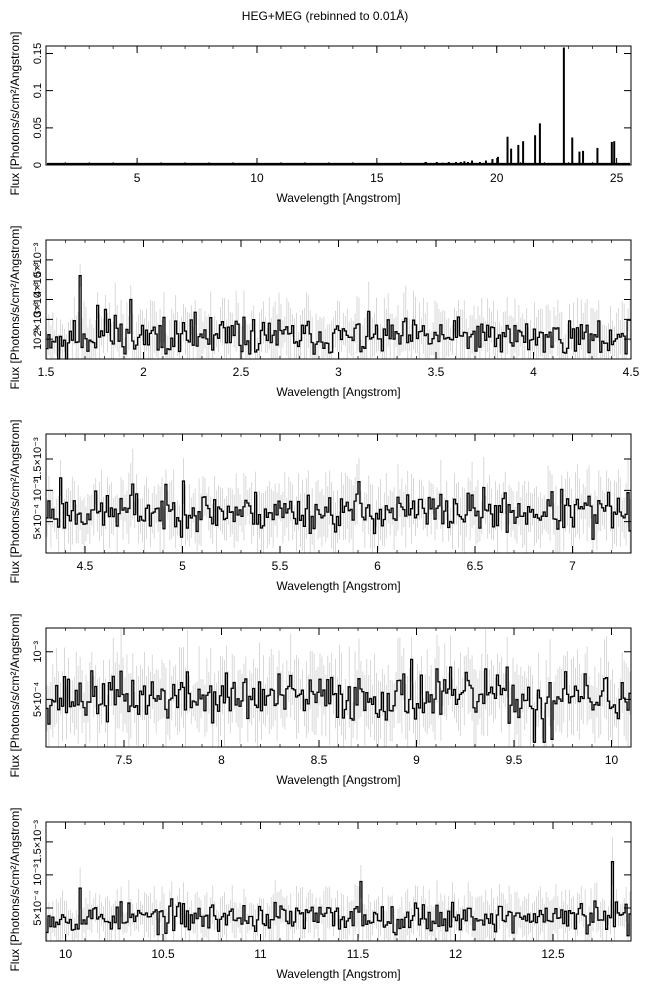 The image size is (650, 991). I want to click on panel-5-x-tick-label-3: 11, so click(260, 954).